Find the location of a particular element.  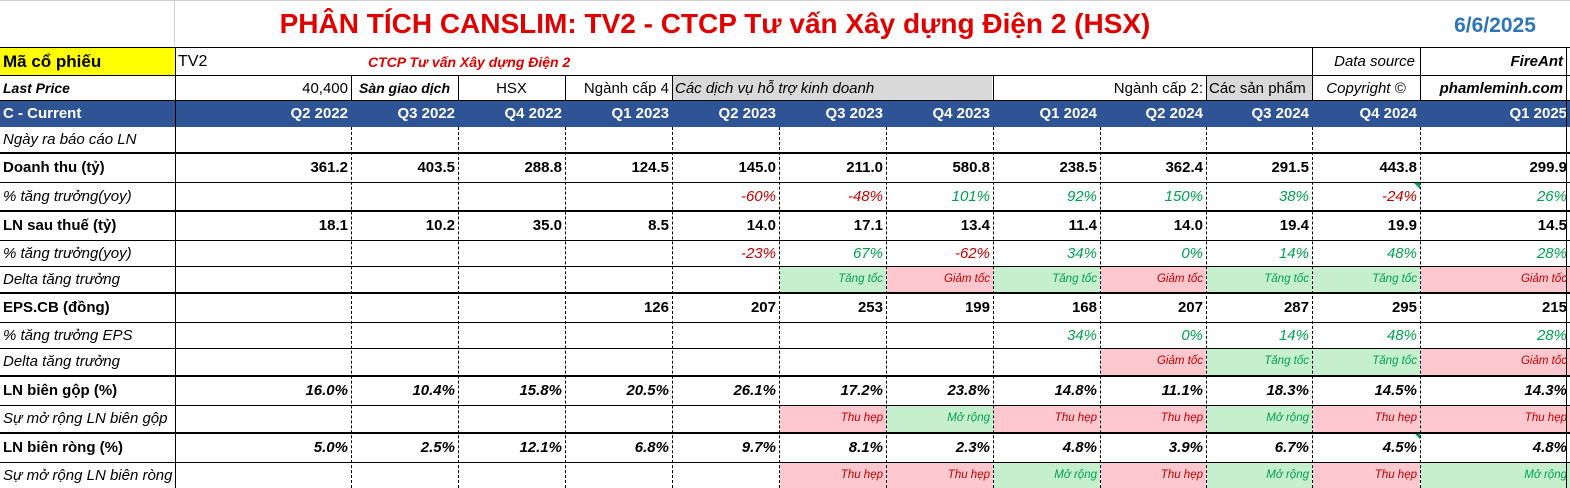

row-label: EPS.CB (đồng) is located at coordinates (56, 307).